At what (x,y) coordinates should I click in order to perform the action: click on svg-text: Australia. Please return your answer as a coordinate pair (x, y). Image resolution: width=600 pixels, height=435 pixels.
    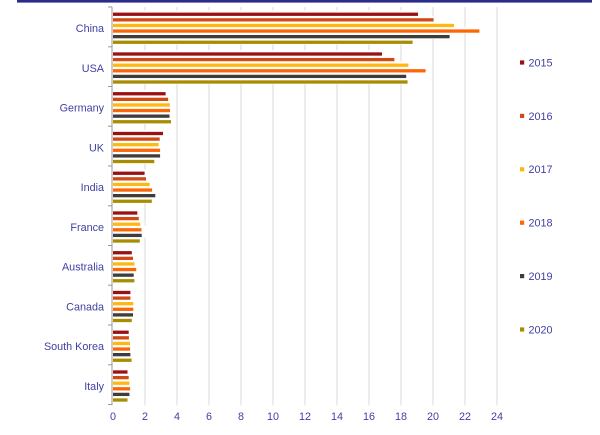
    Looking at the image, I should click on (83, 268).